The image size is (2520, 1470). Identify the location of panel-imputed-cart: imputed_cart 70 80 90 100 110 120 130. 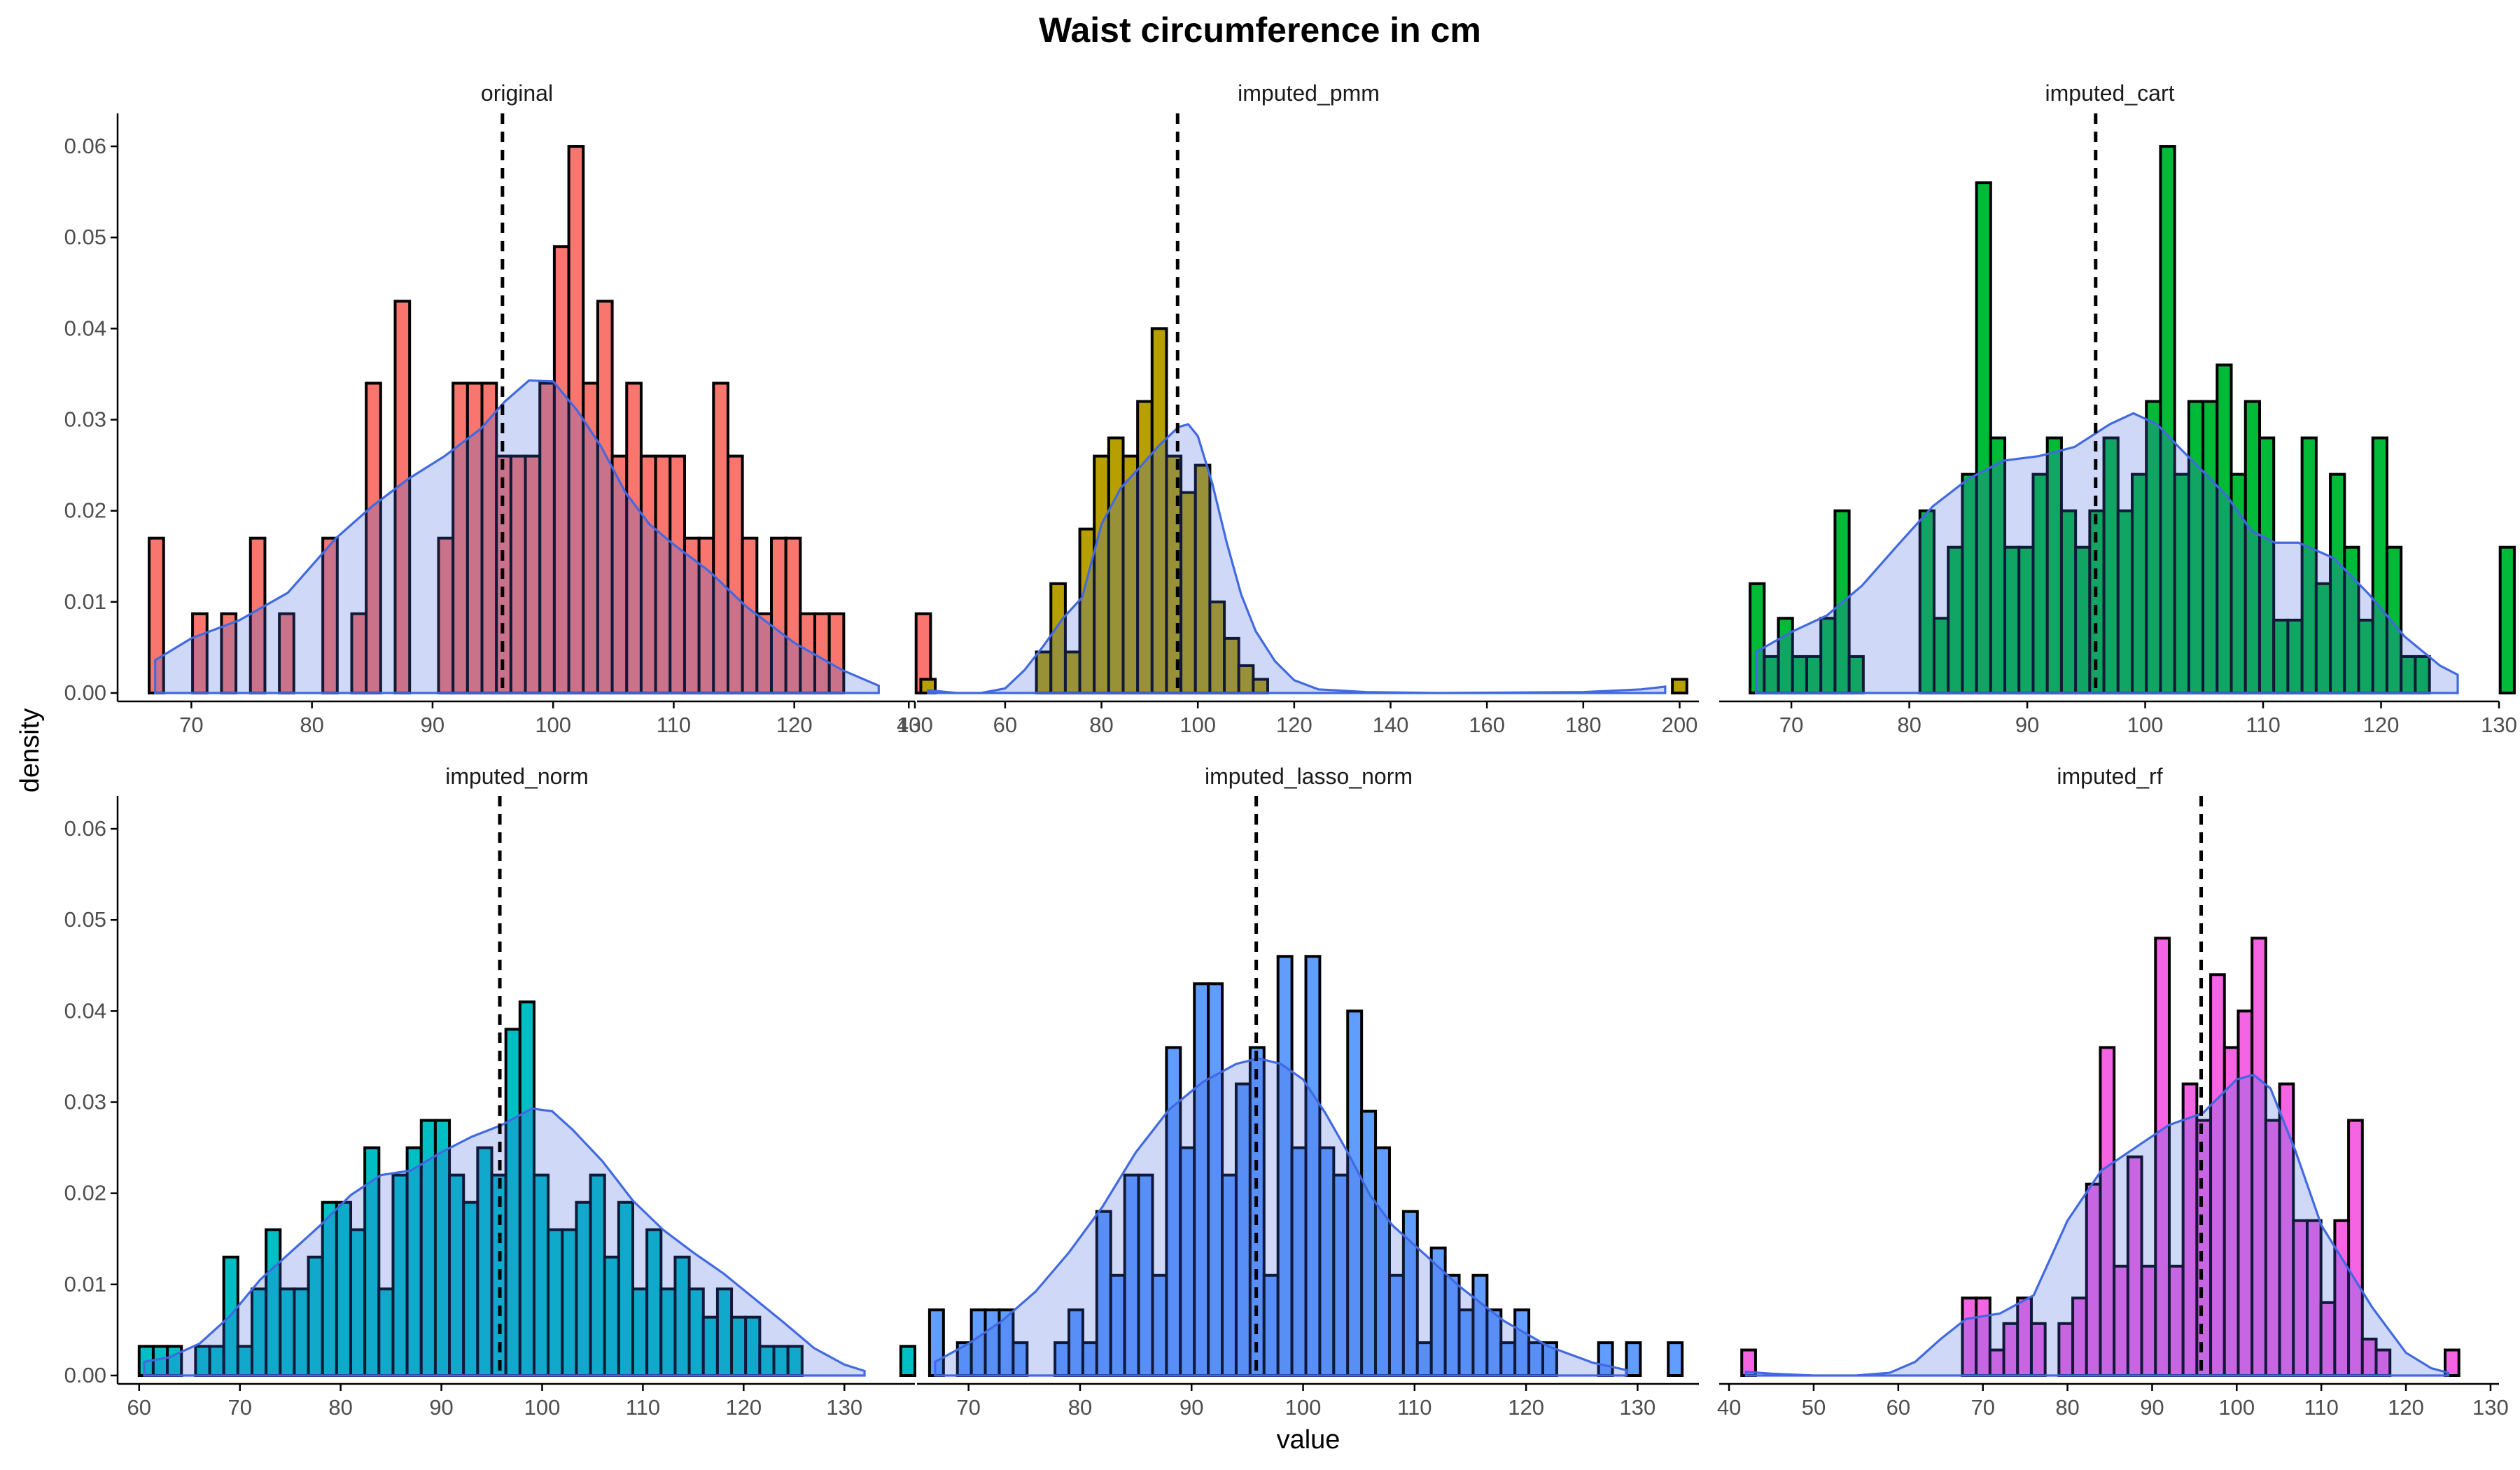
(2118, 408).